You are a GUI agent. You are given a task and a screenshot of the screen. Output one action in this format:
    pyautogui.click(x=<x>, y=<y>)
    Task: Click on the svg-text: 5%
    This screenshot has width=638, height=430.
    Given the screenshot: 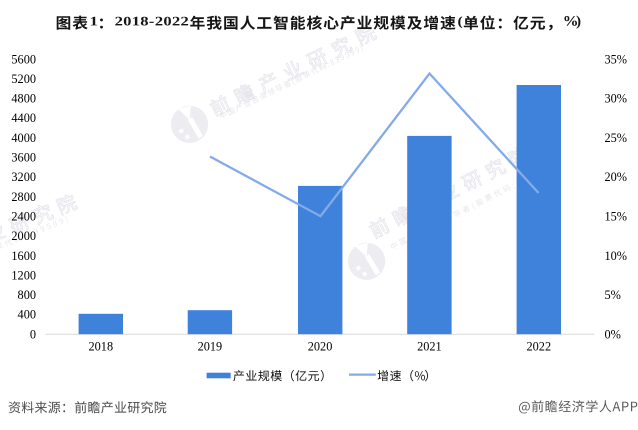 What is the action you would take?
    pyautogui.click(x=613, y=295)
    